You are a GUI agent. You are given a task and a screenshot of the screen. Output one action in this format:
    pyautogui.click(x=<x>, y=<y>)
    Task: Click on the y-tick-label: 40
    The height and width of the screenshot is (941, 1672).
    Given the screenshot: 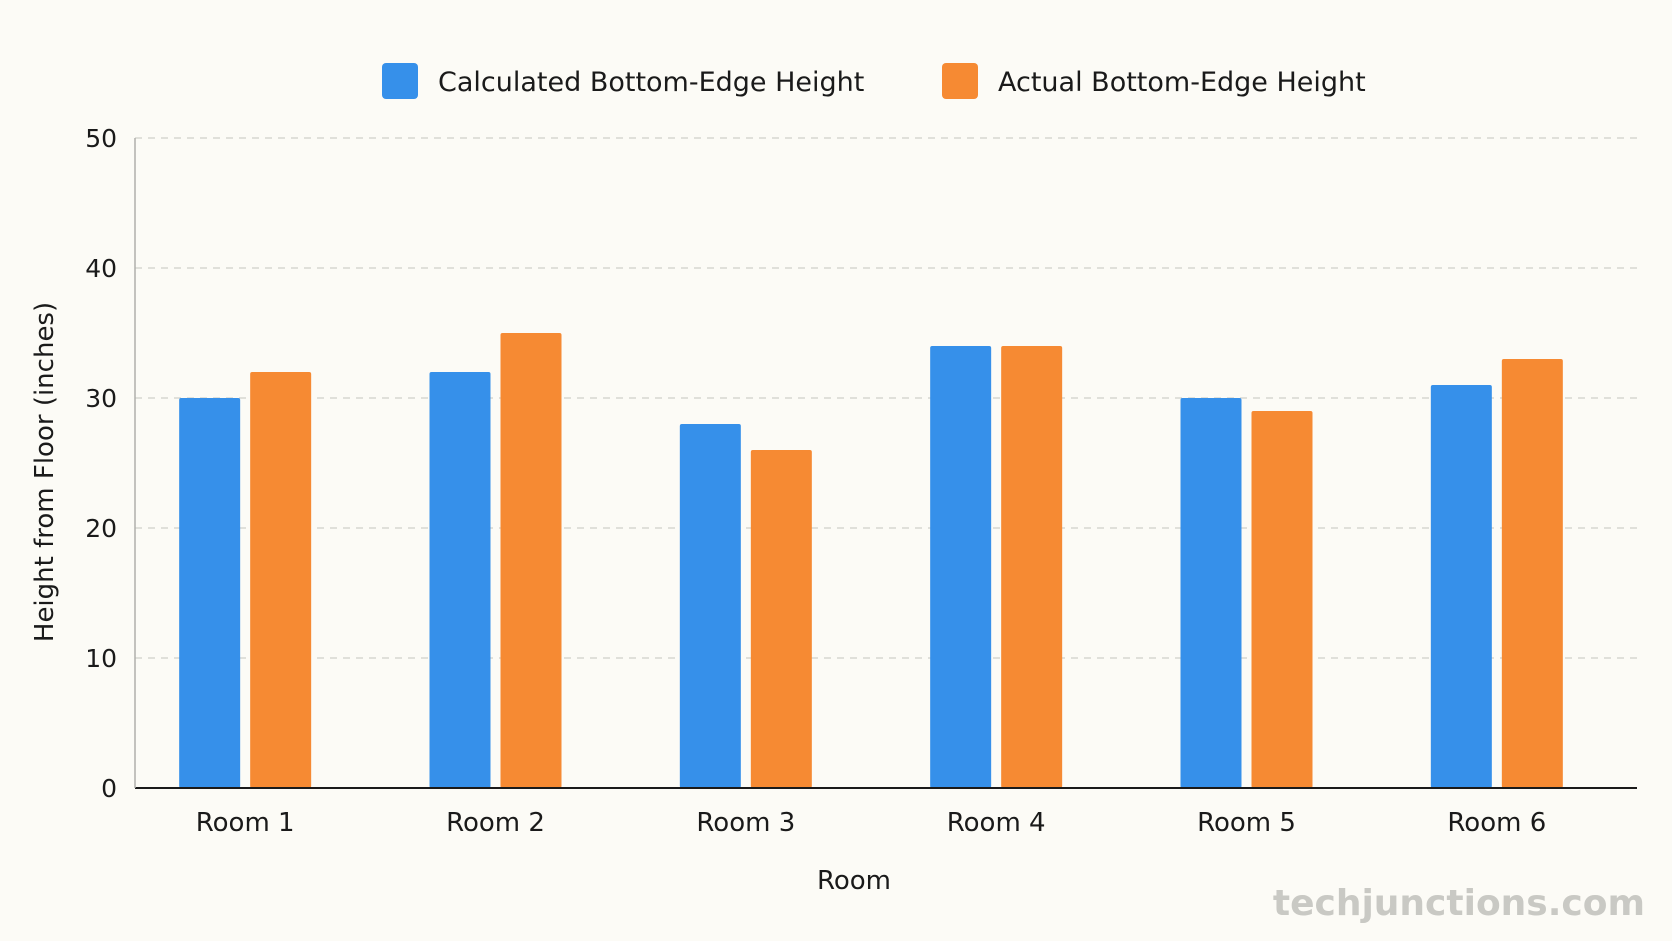 What is the action you would take?
    pyautogui.click(x=101, y=268)
    